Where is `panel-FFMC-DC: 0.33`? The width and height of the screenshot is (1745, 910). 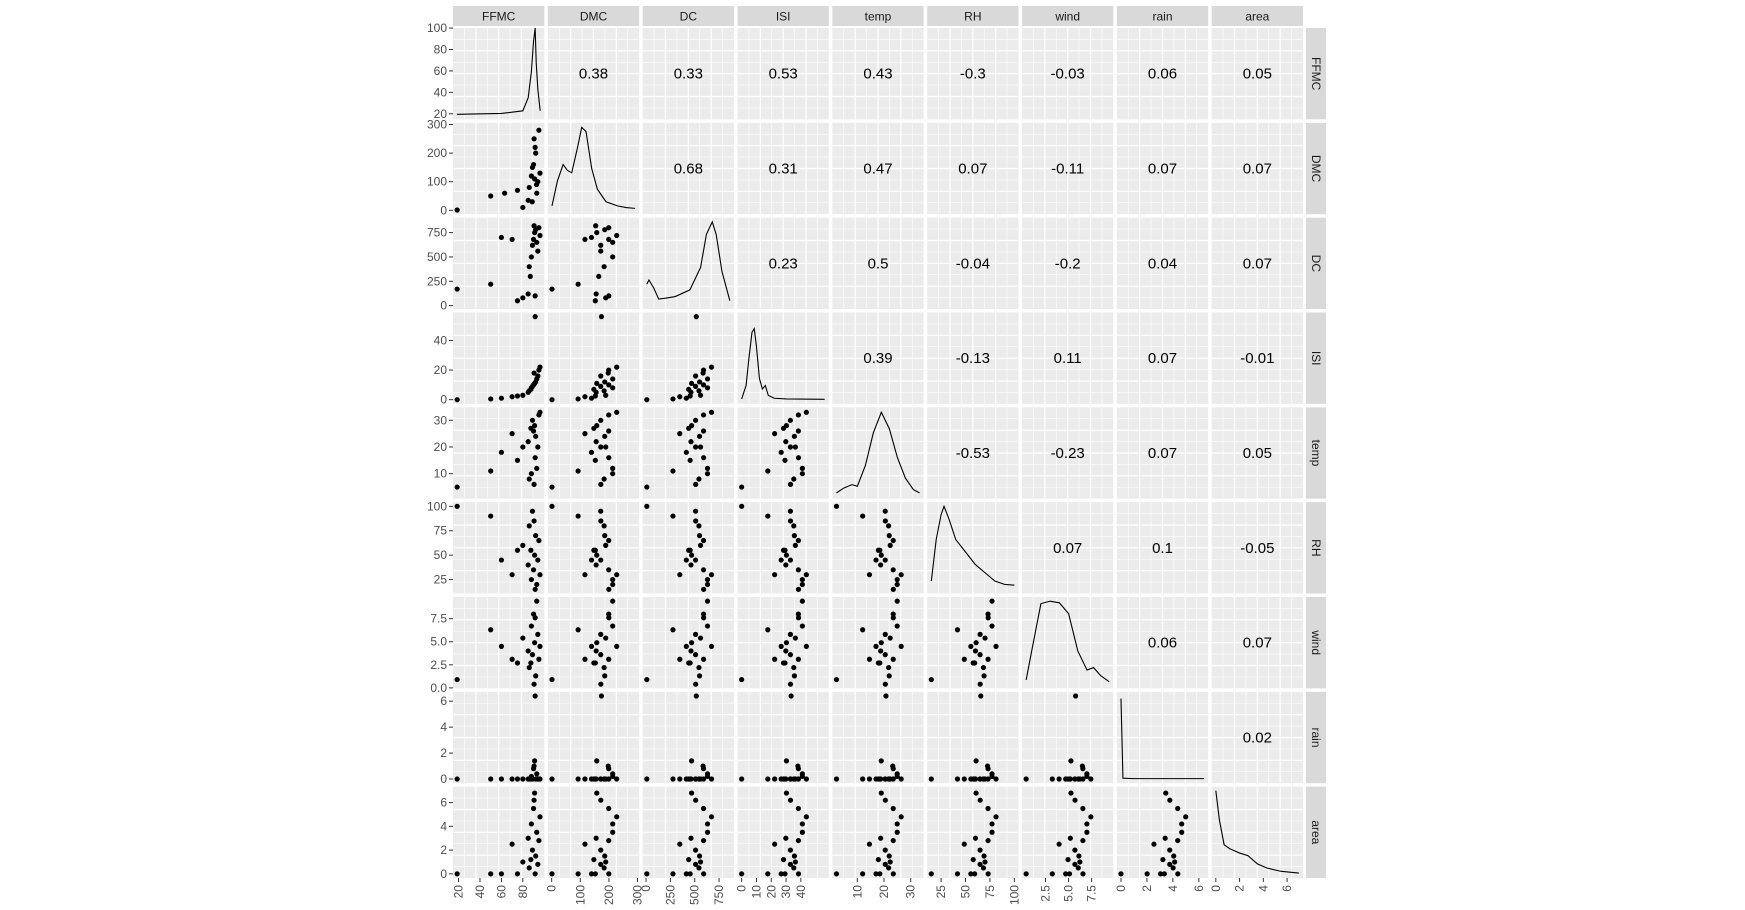
panel-FFMC-DC: 0.33 is located at coordinates (688, 74).